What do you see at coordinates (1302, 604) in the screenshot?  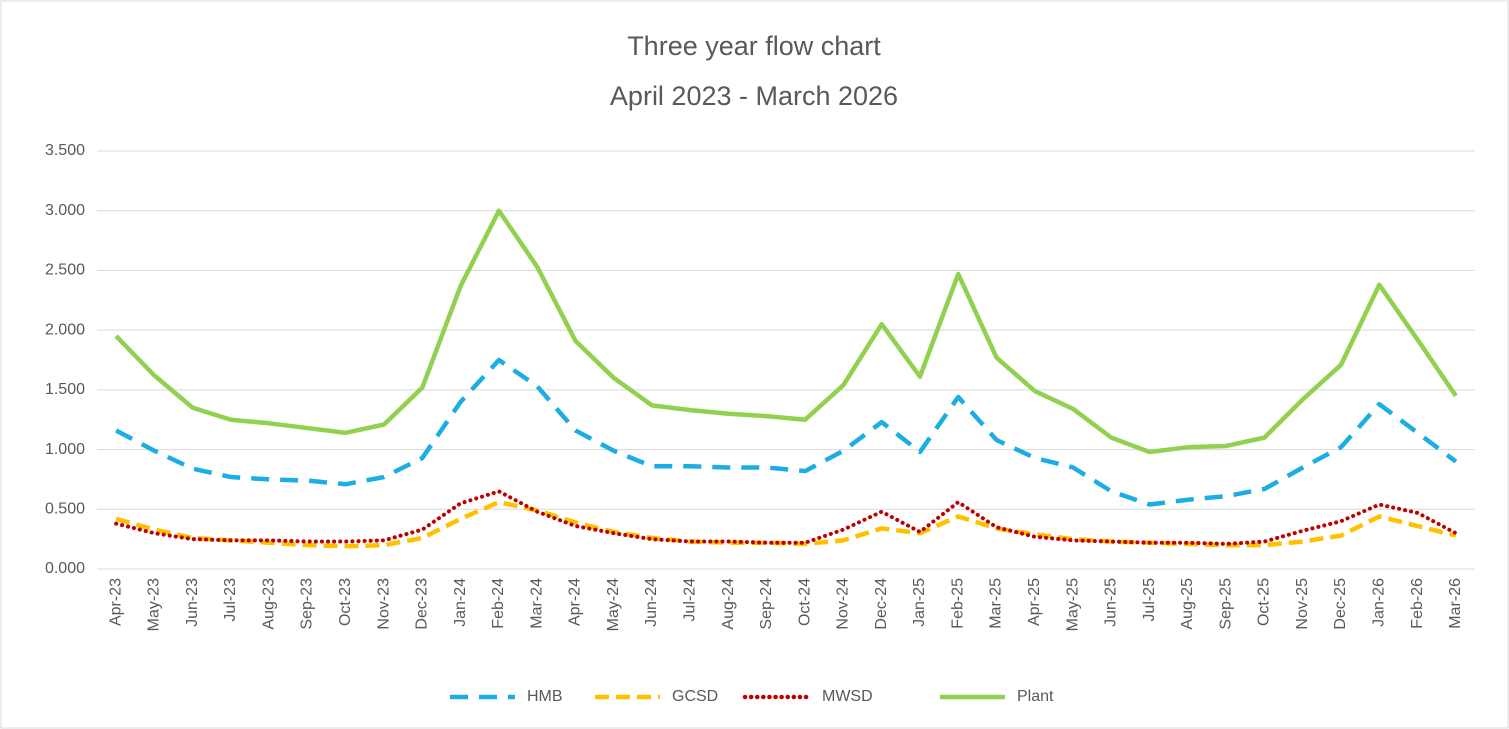 I see `x-tick-label: Nov-25` at bounding box center [1302, 604].